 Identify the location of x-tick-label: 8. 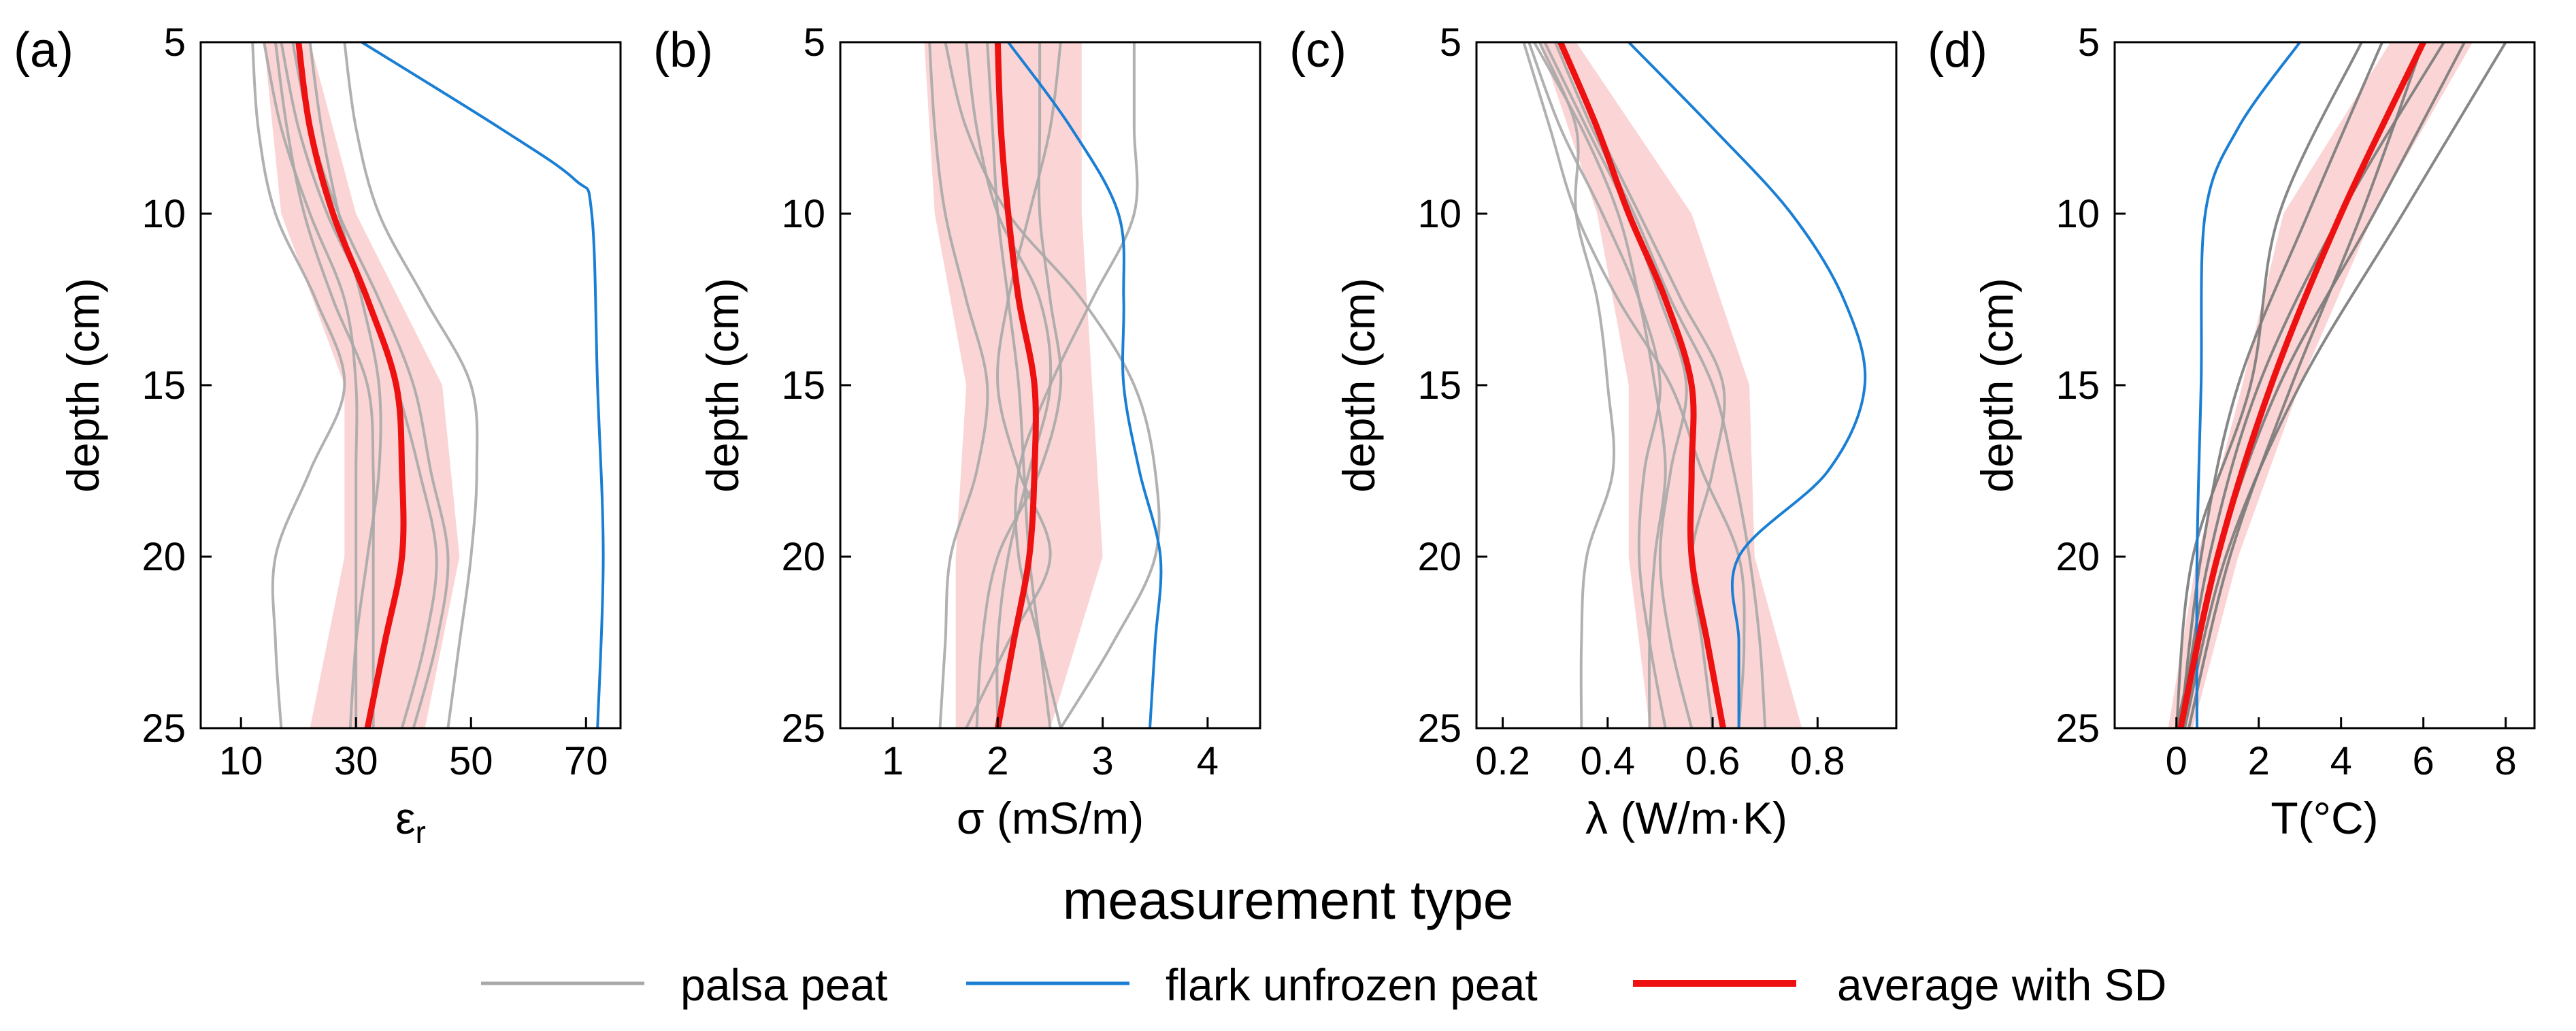
(2506, 761).